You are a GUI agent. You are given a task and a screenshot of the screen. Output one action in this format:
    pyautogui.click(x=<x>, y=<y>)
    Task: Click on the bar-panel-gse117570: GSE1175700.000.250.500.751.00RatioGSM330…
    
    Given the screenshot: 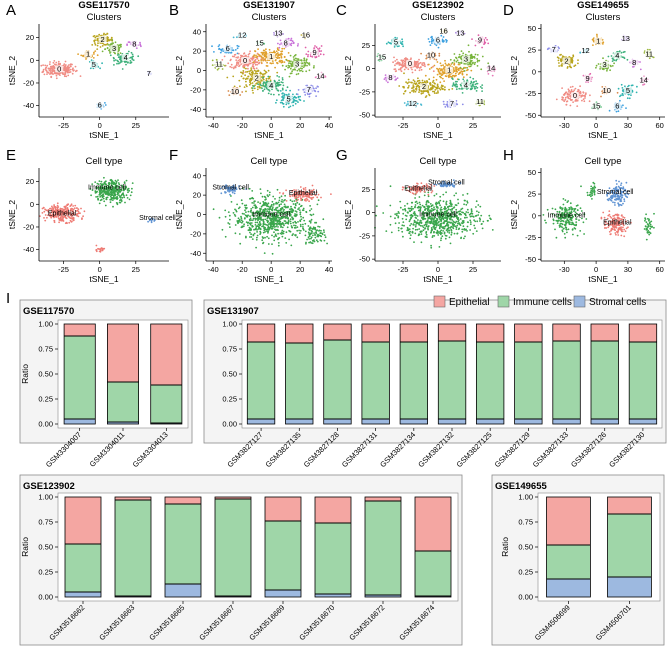 What is the action you would take?
    pyautogui.click(x=106, y=384)
    